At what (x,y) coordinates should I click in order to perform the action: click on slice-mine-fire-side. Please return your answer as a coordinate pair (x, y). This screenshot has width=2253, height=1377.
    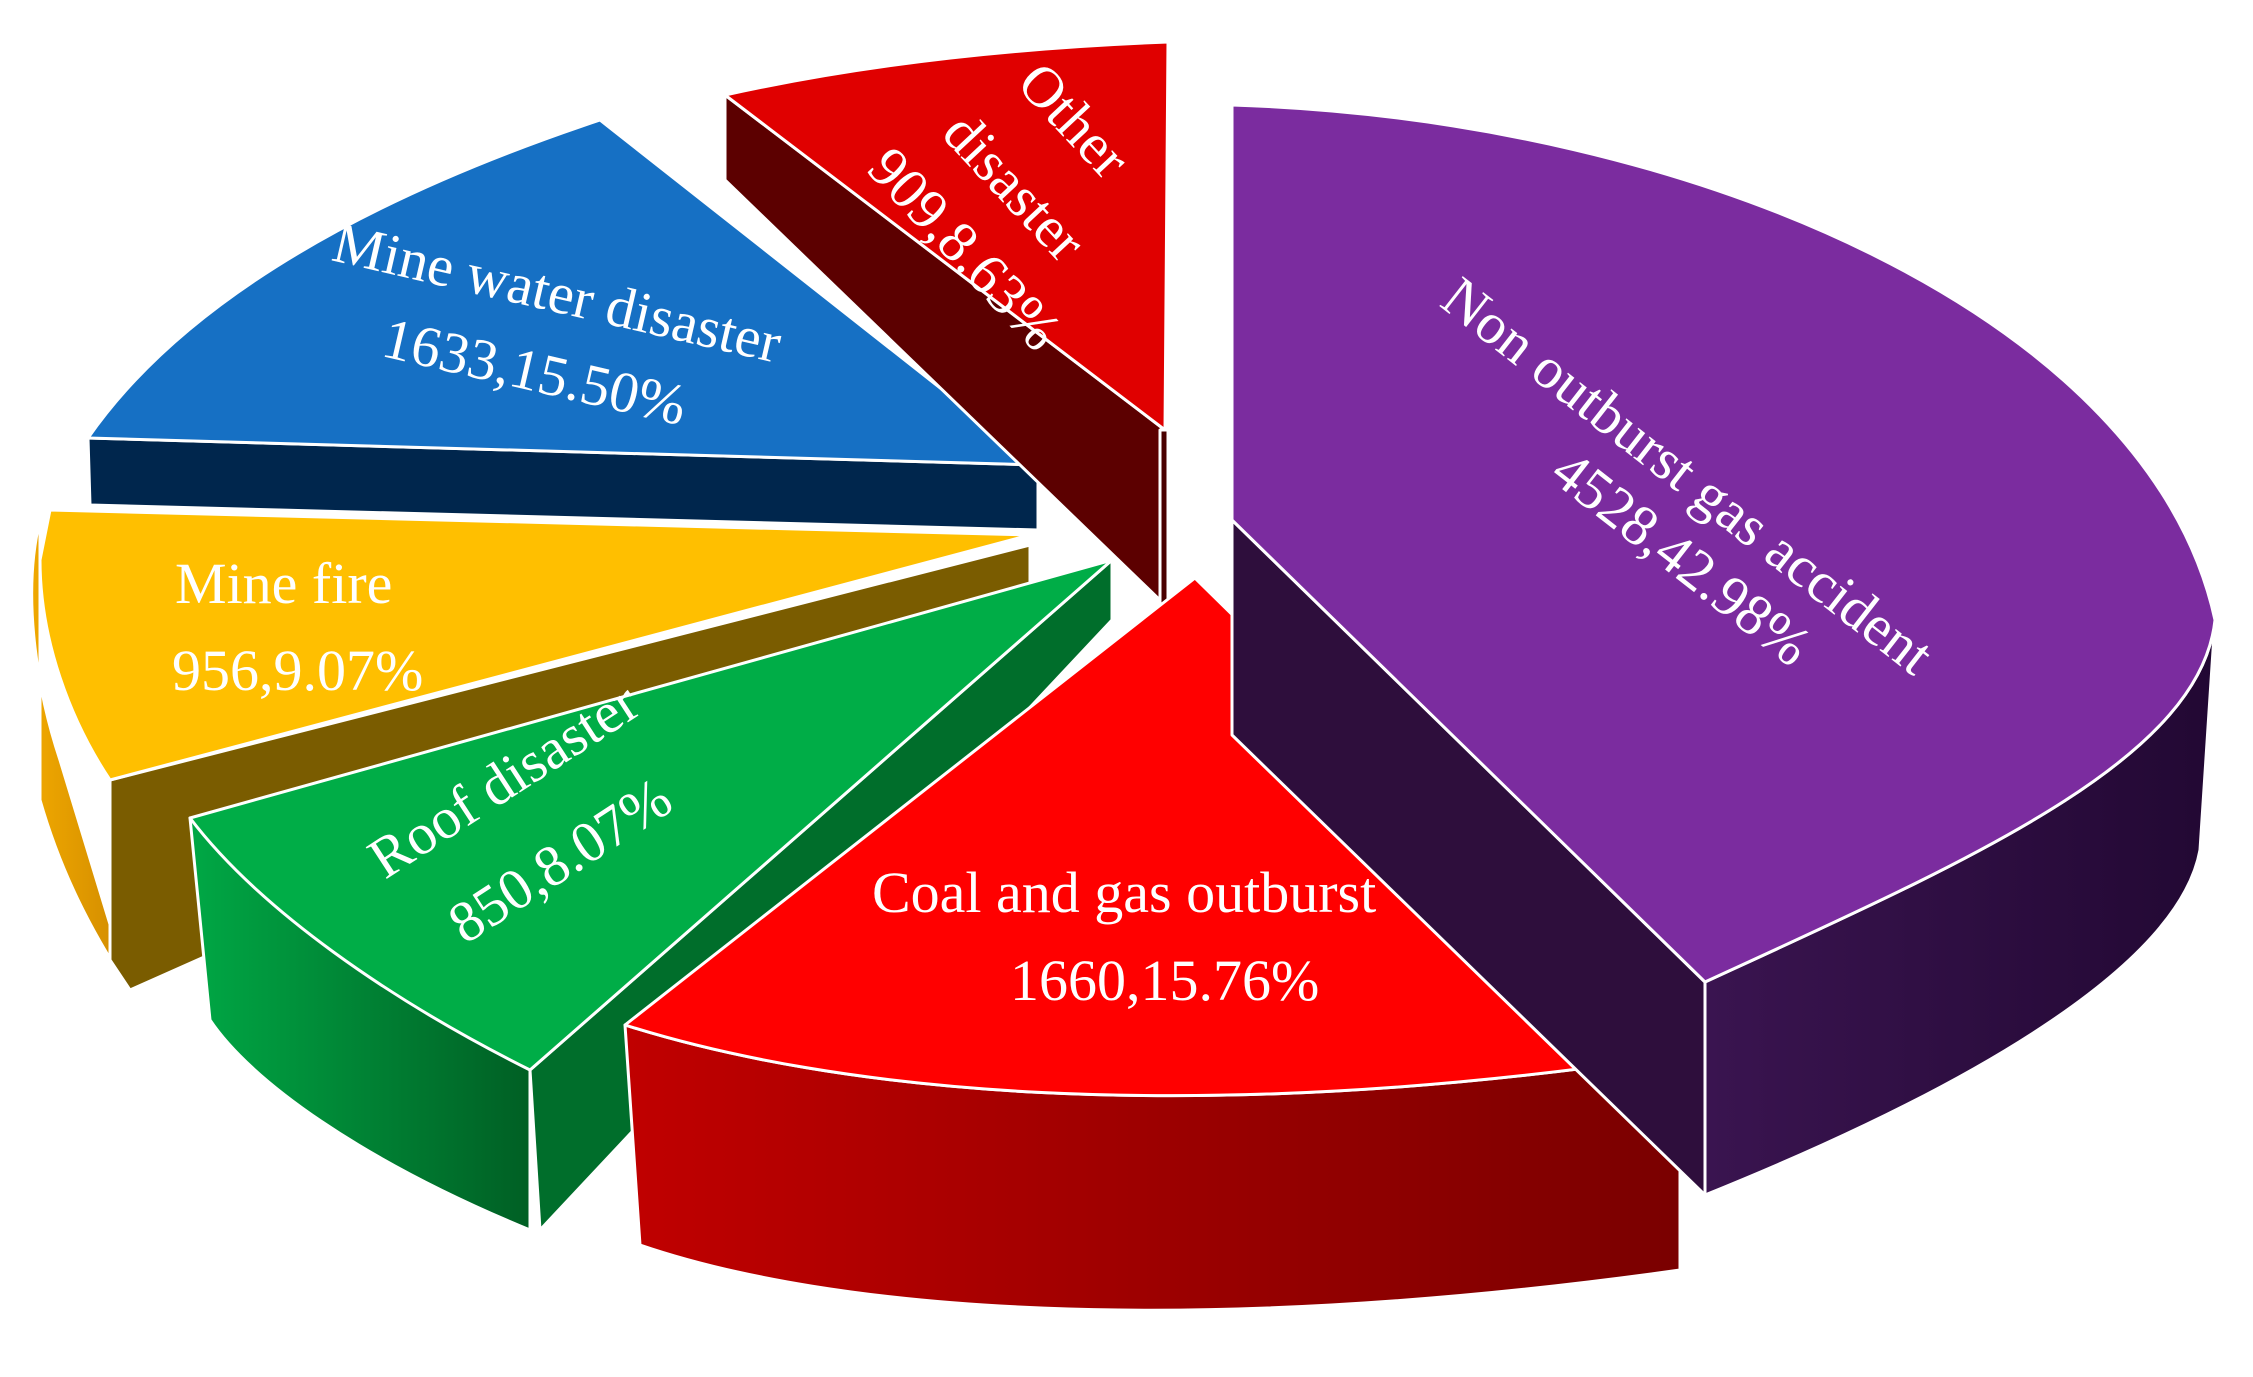
    Looking at the image, I should click on (81, 755).